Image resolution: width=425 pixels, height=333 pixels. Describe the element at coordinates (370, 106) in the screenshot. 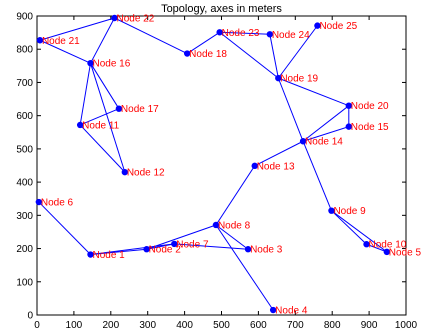

I see `node-label: Node 20` at that location.